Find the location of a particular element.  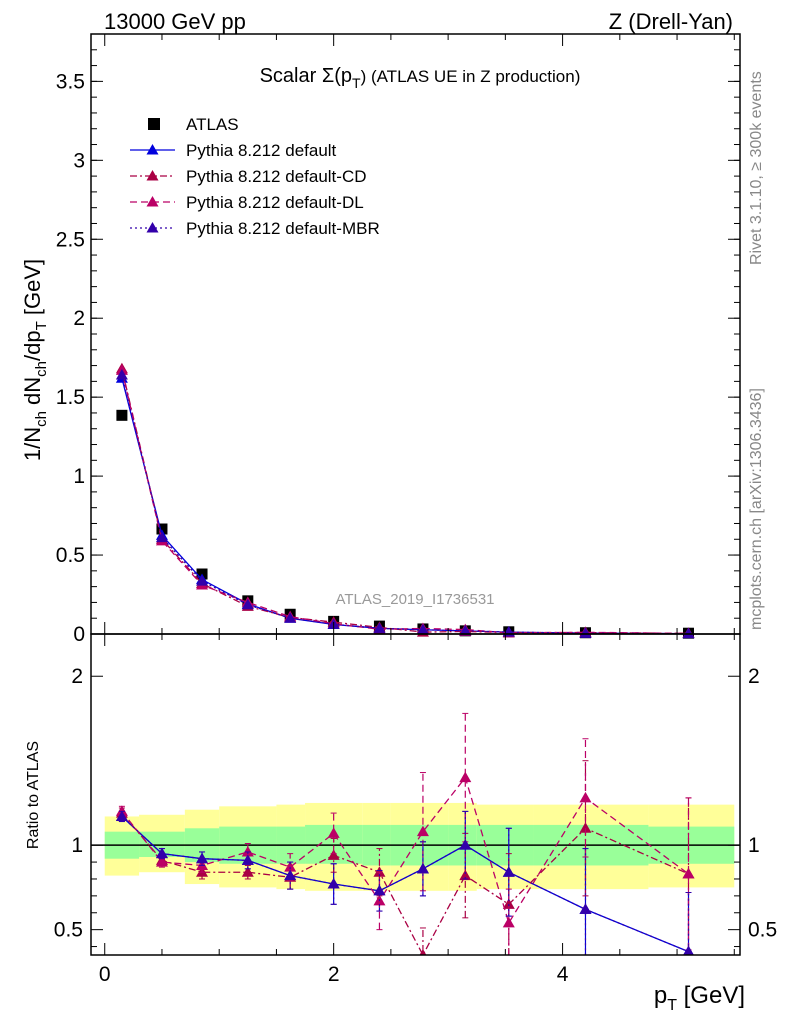

ratio-xtick-label: 2 is located at coordinates (334, 974).